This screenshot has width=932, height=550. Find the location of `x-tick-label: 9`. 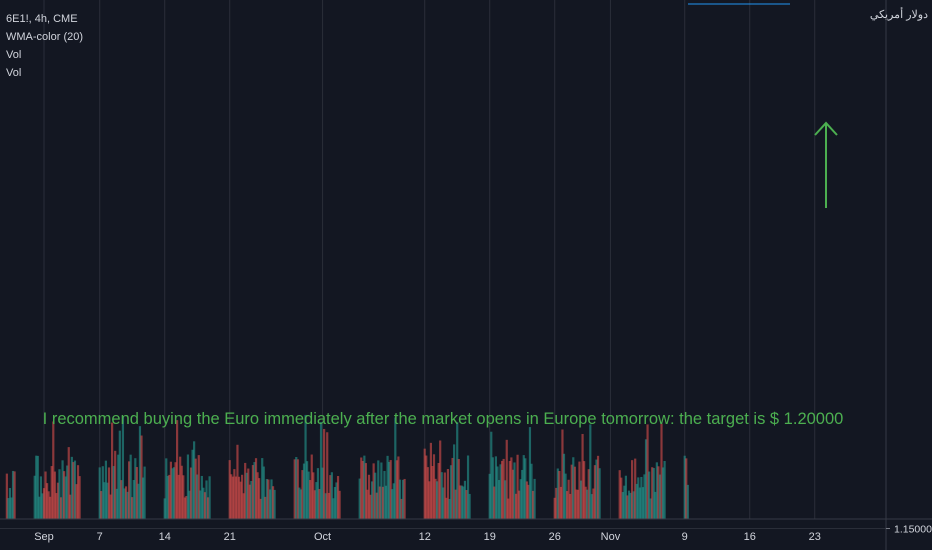

x-tick-label: 9 is located at coordinates (685, 537).